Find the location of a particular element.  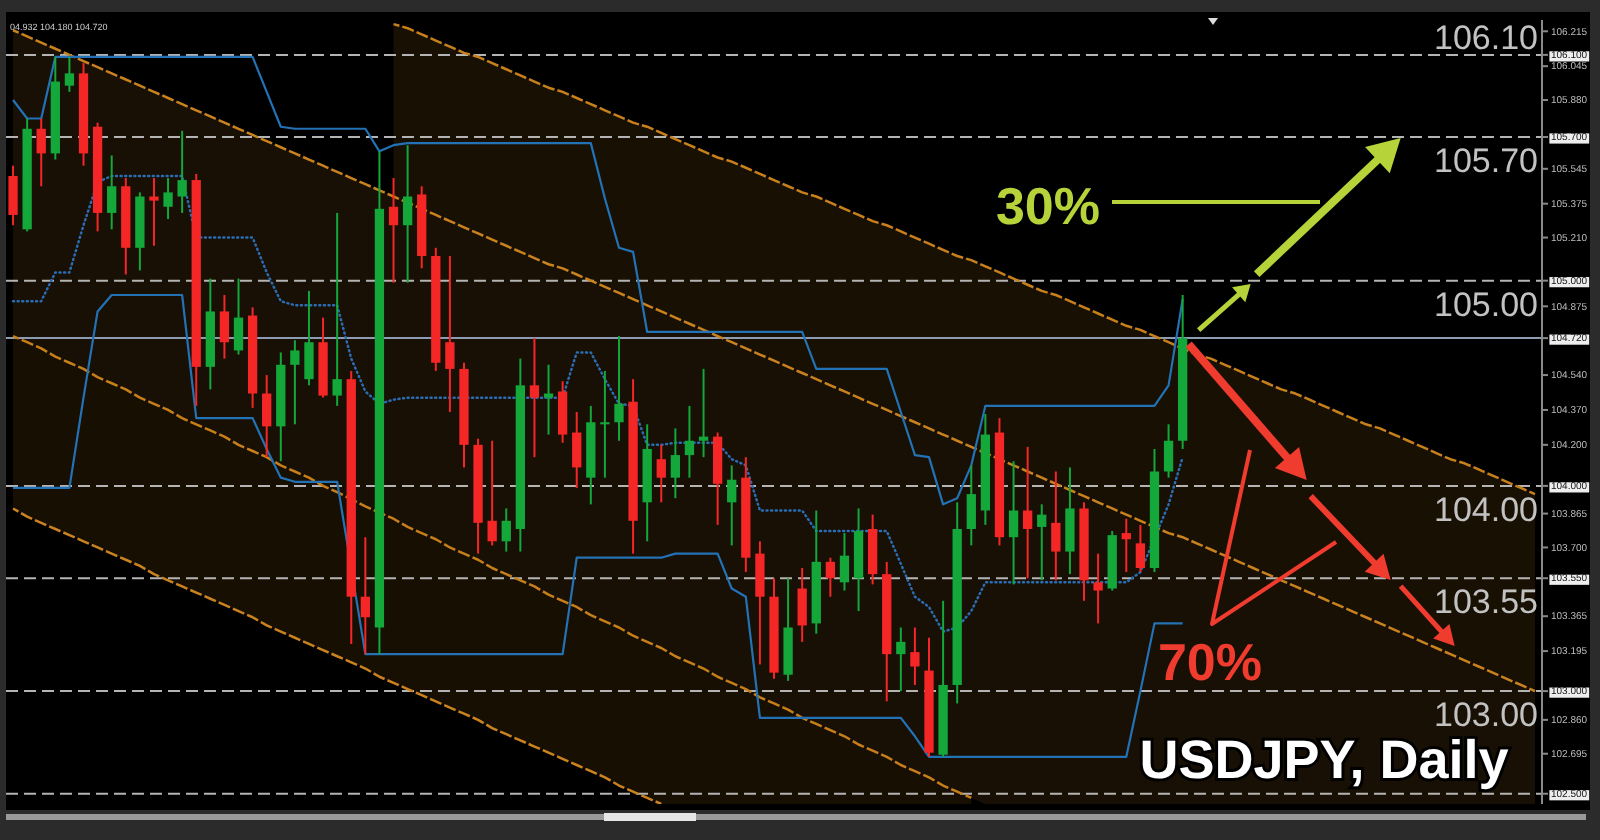

ref-line-label: 105.00 is located at coordinates (1486, 304).